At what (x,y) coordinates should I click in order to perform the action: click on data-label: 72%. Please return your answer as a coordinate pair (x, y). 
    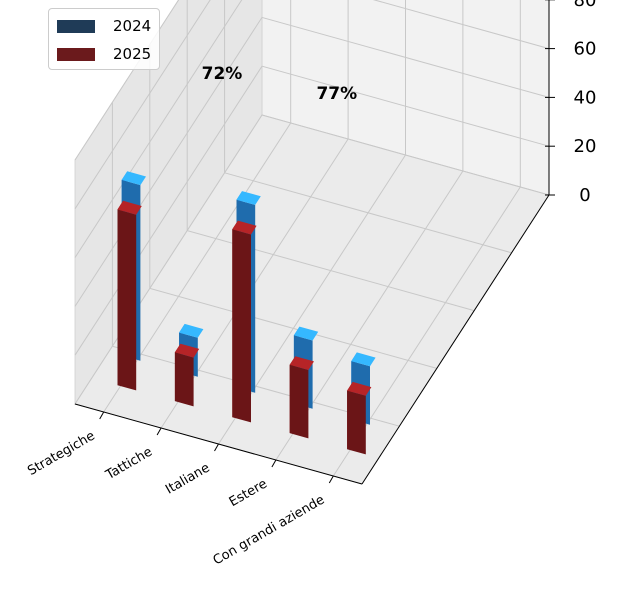
    Looking at the image, I should click on (222, 74).